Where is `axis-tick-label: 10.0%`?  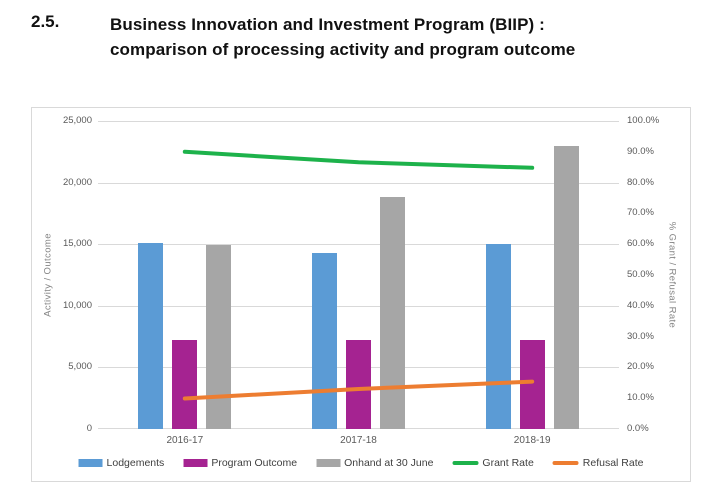
axis-tick-label: 10.0% is located at coordinates (640, 398).